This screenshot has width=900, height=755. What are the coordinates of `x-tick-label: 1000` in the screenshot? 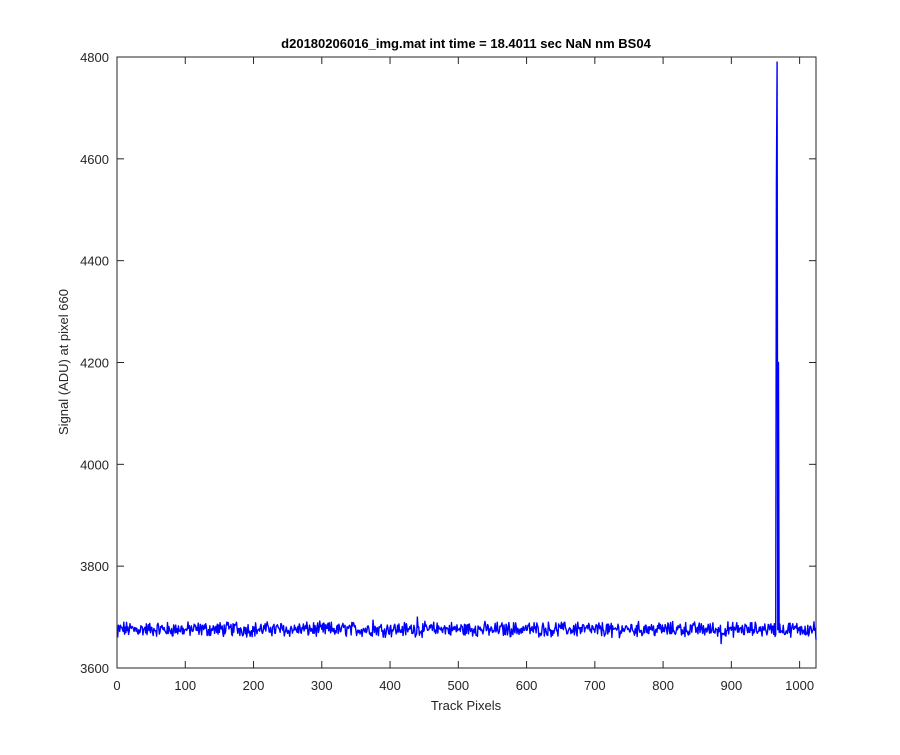 It's located at (799, 685).